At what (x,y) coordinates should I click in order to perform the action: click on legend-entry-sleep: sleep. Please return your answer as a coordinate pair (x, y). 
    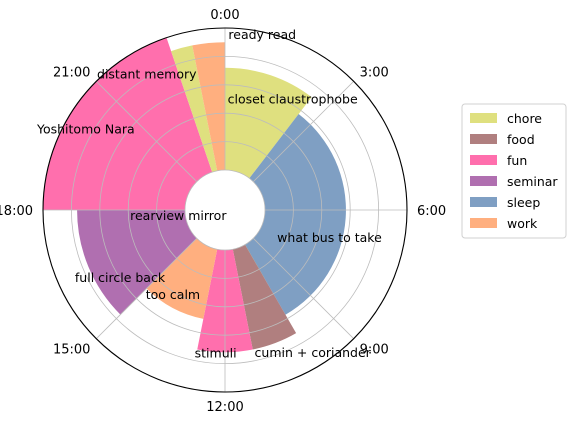
    Looking at the image, I should click on (523, 202).